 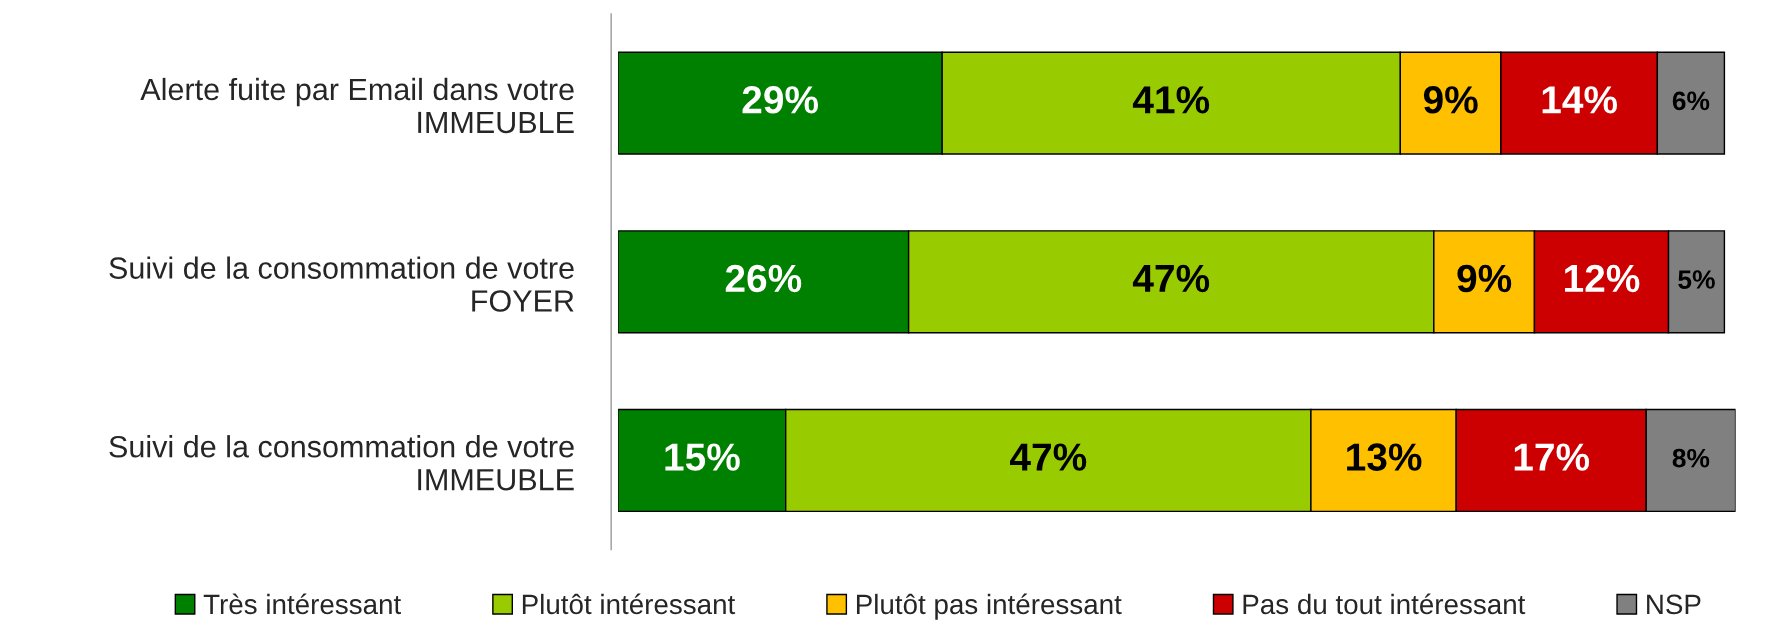 What do you see at coordinates (1602, 278) in the screenshot?
I see `data-label: 12%` at bounding box center [1602, 278].